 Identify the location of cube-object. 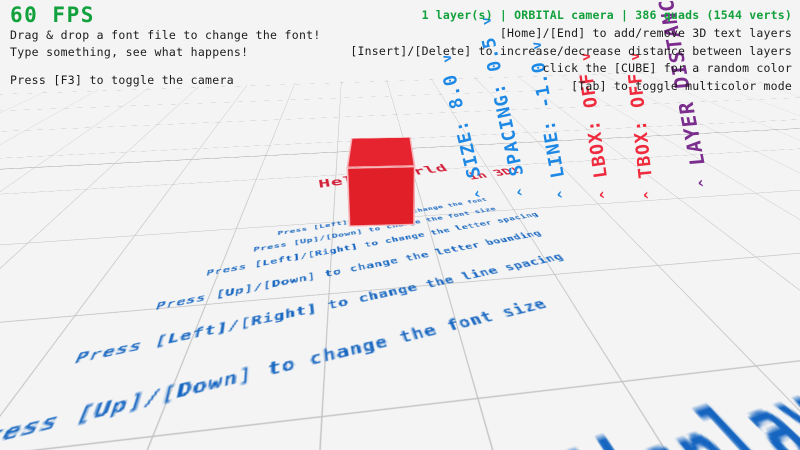
(381, 182).